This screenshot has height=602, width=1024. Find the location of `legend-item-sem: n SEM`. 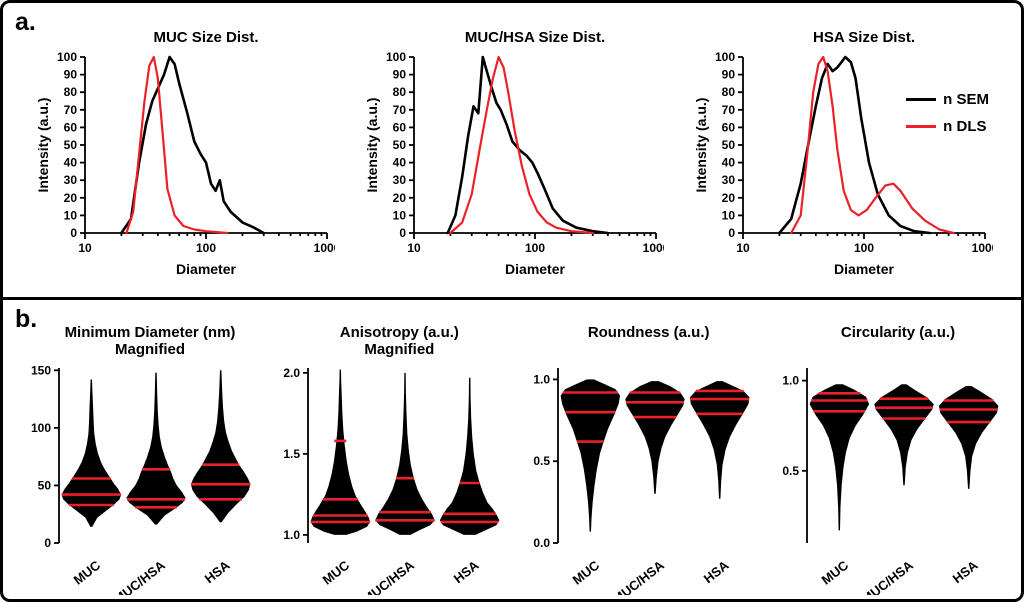

legend-item-sem: n SEM is located at coordinates (947, 99).